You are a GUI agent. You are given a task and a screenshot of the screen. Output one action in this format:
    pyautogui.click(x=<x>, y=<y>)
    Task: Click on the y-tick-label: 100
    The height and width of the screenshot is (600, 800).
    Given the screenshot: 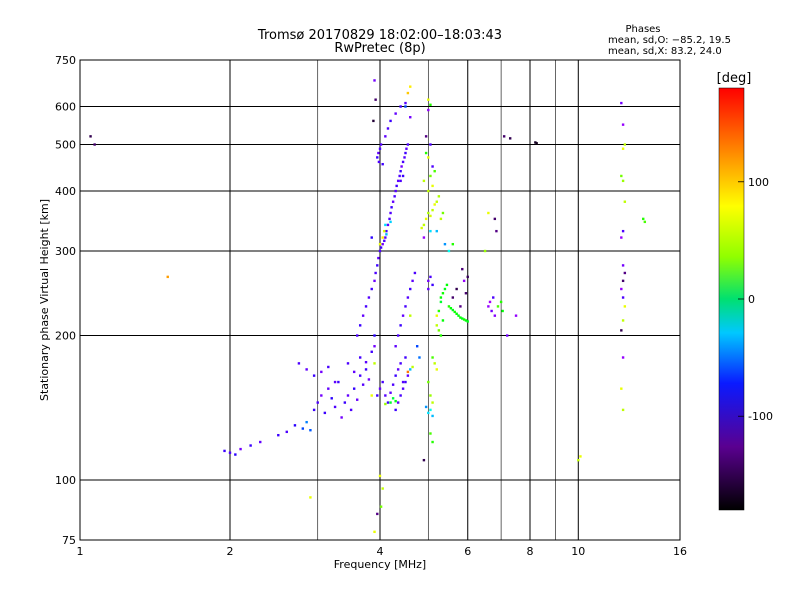 What is the action you would take?
    pyautogui.click(x=65, y=480)
    